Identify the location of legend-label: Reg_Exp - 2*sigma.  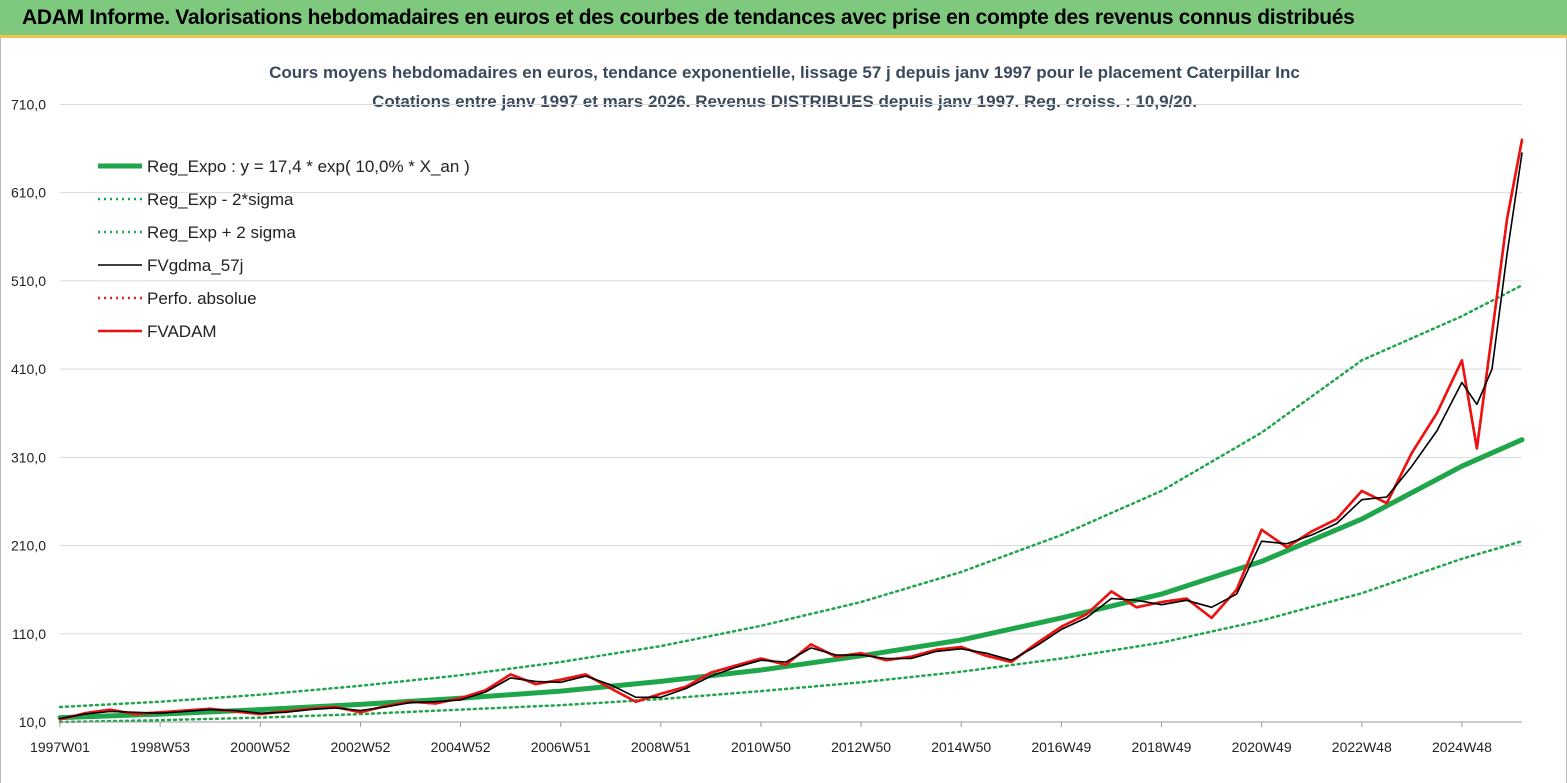
(220, 199).